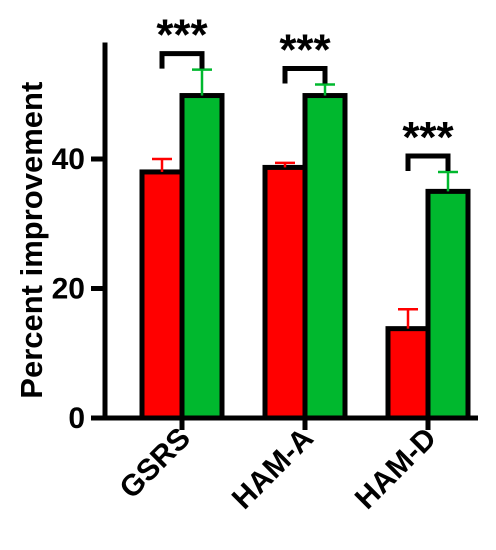 The width and height of the screenshot is (496, 550). I want to click on x-tick-label: GSRS, so click(154, 463).